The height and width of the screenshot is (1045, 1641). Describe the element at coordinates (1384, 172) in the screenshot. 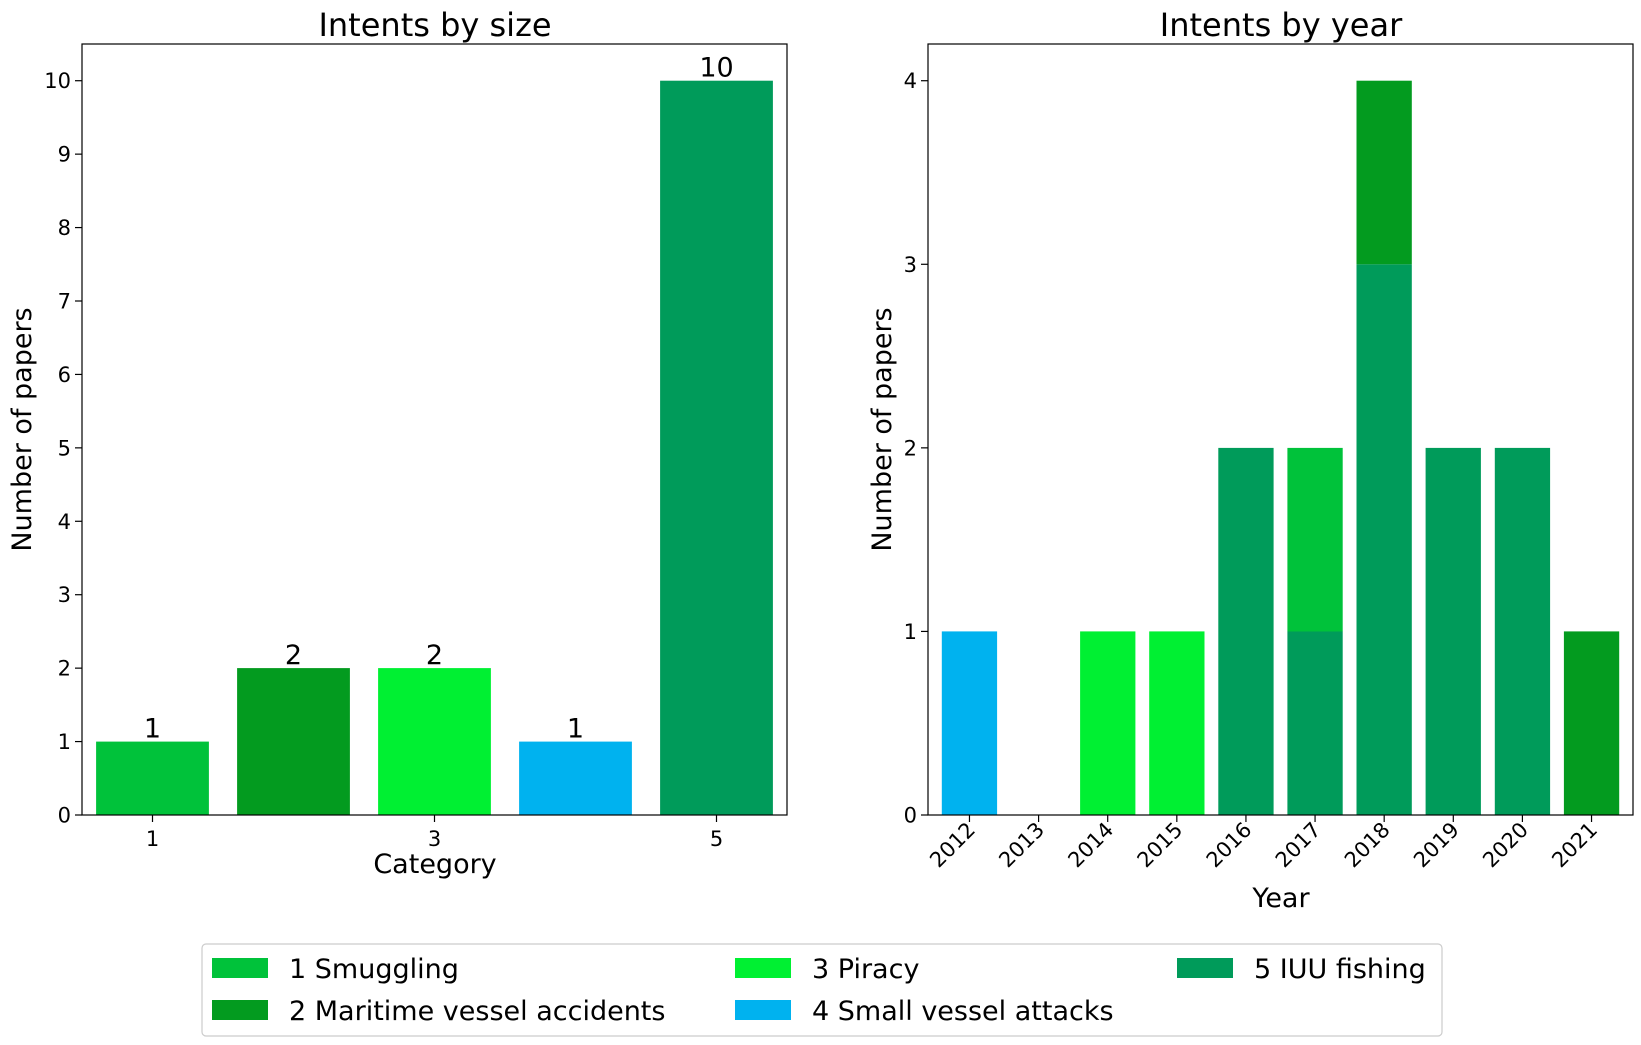

I see `bar-segment-2018-s2` at that location.